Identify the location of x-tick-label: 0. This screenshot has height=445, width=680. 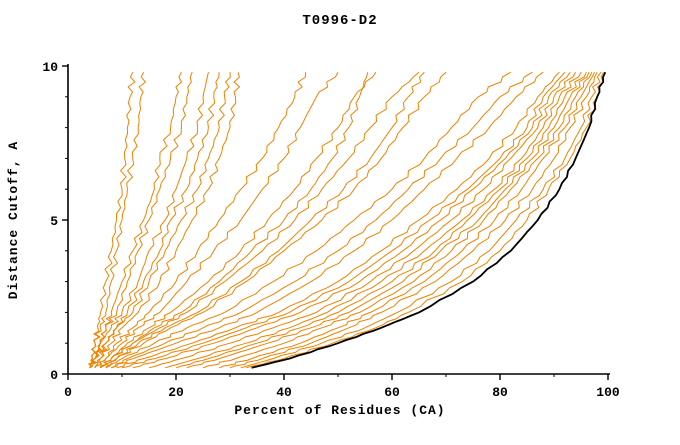
(68, 392).